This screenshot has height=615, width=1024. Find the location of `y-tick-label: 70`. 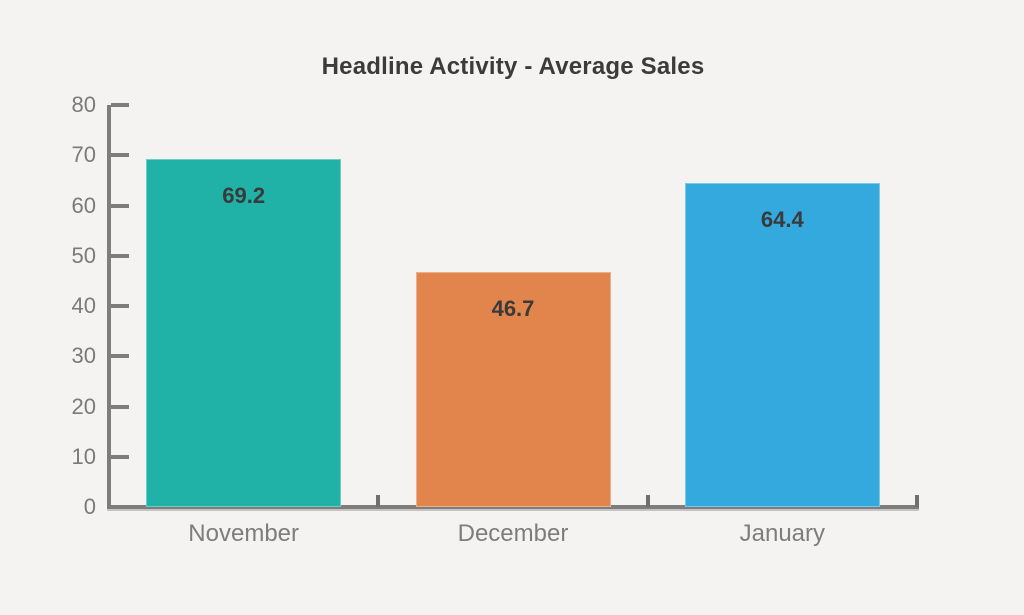

y-tick-label: 70 is located at coordinates (83, 155).